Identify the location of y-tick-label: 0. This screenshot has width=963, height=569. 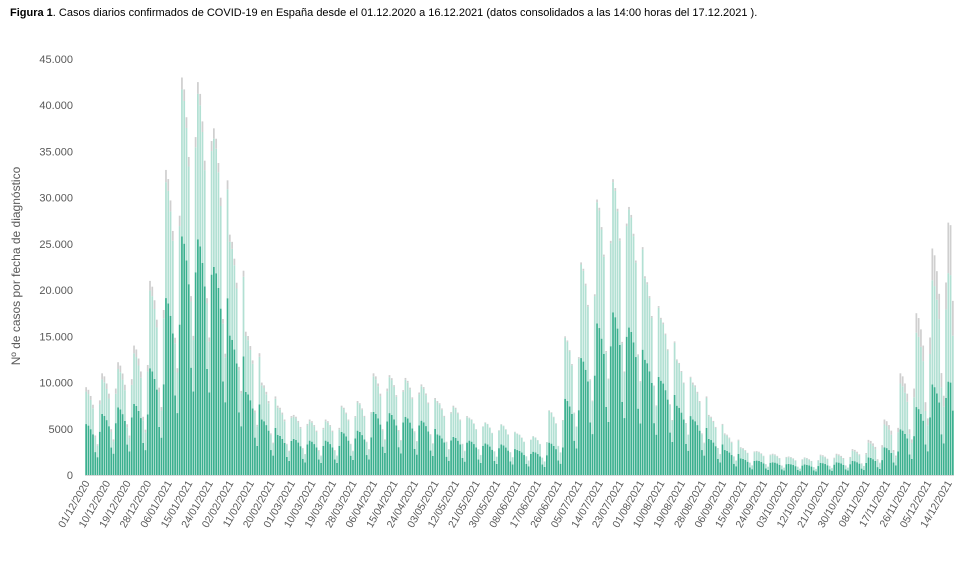
(70, 476).